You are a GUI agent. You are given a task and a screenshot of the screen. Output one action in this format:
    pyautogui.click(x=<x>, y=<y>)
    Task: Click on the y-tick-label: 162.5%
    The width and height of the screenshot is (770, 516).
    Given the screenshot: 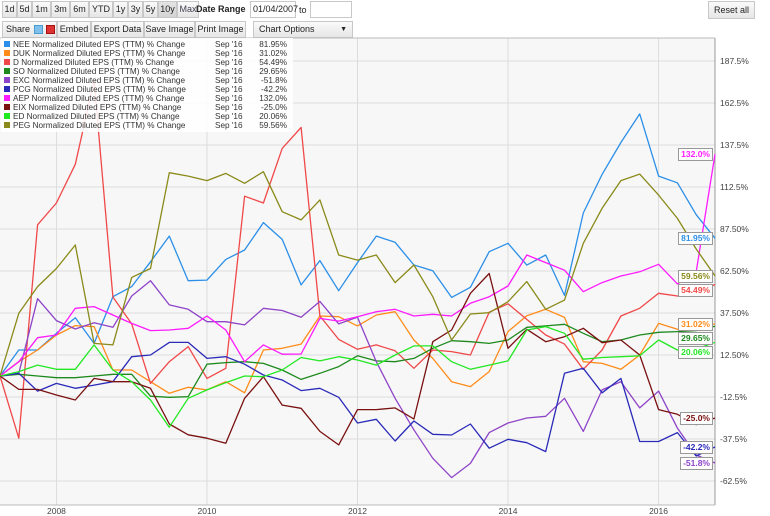 What is the action you would take?
    pyautogui.click(x=734, y=103)
    